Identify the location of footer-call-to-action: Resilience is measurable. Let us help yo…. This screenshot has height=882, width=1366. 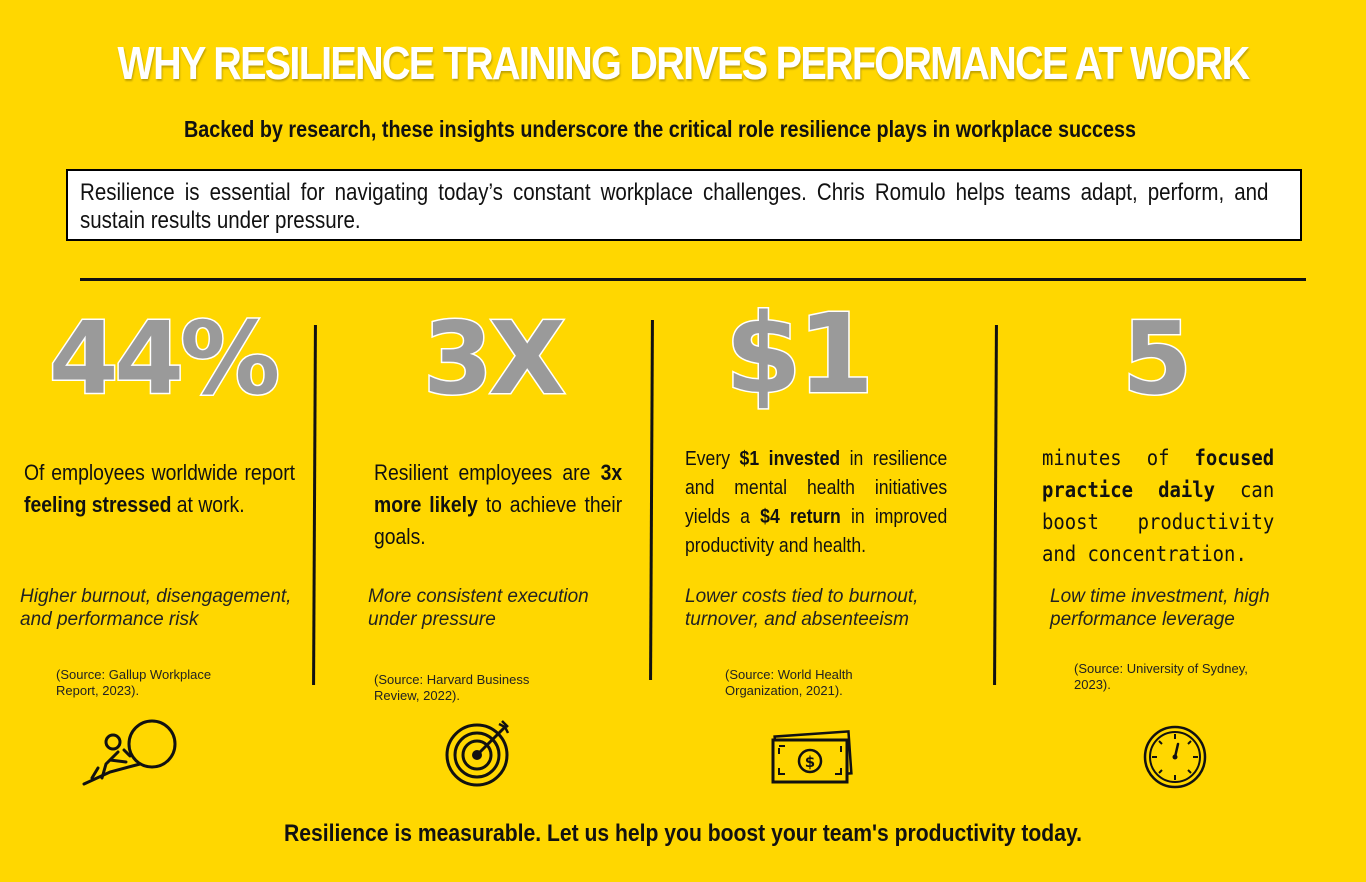
(683, 833).